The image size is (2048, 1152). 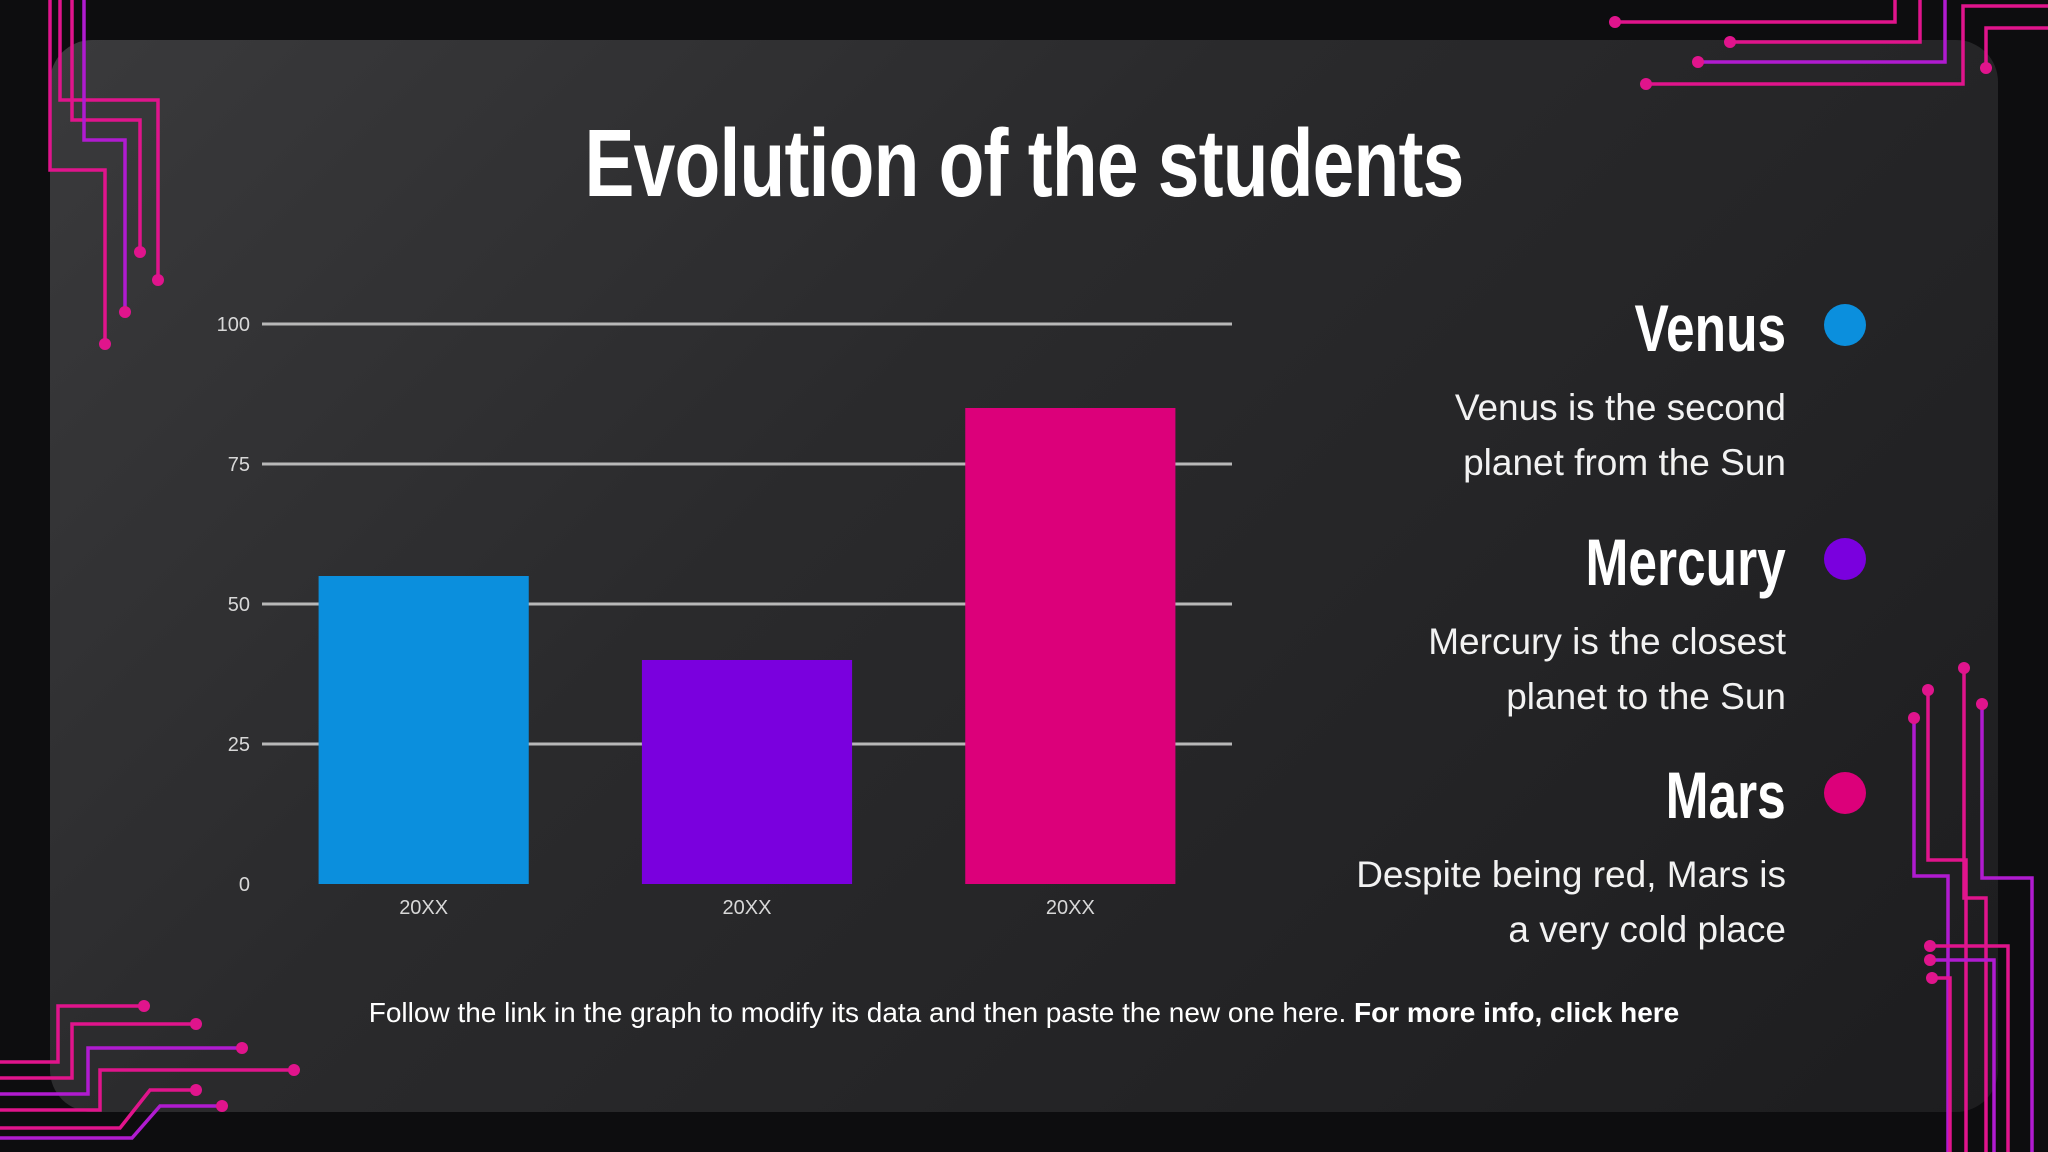 I want to click on x-axis-ticks: 20XX 20XX 20XX, so click(x=747, y=908).